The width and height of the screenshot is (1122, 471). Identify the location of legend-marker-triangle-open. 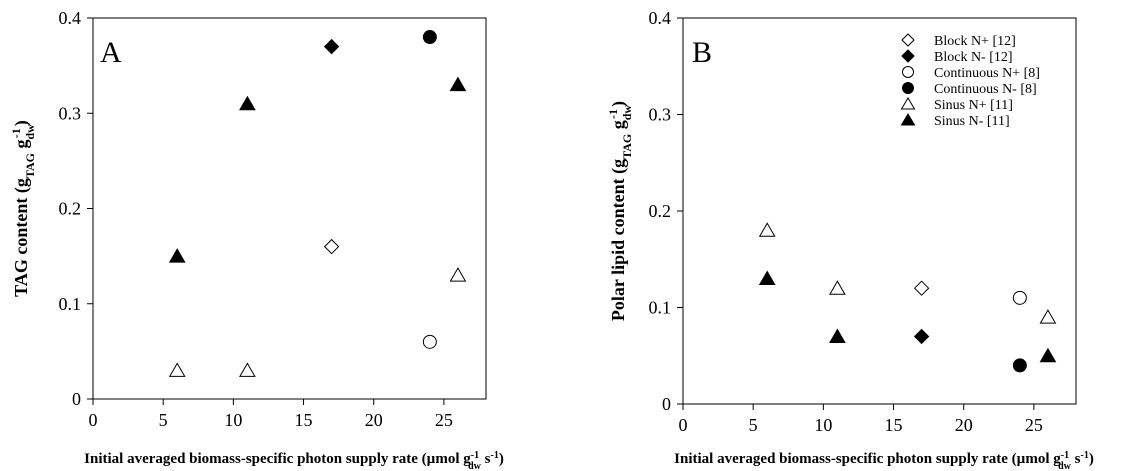
(908, 103).